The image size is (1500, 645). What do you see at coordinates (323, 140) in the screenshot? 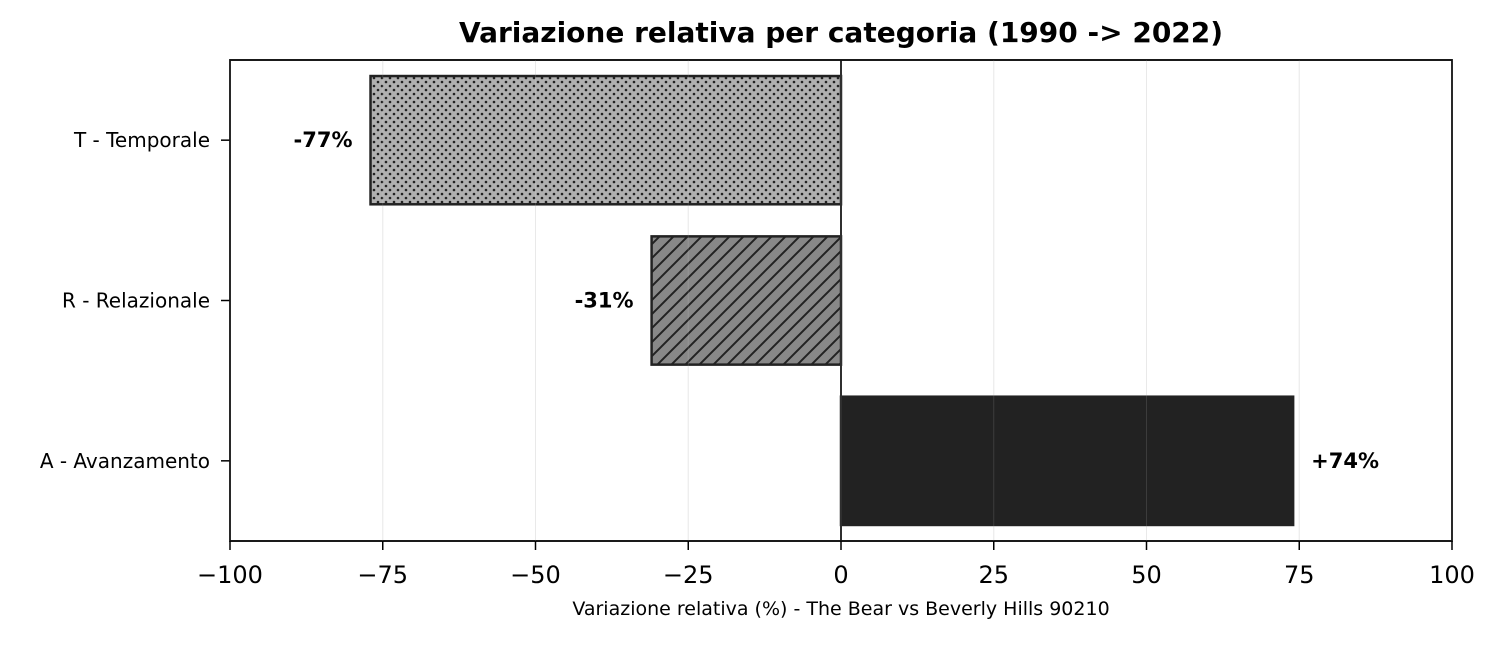
I see `data-label: -77%` at bounding box center [323, 140].